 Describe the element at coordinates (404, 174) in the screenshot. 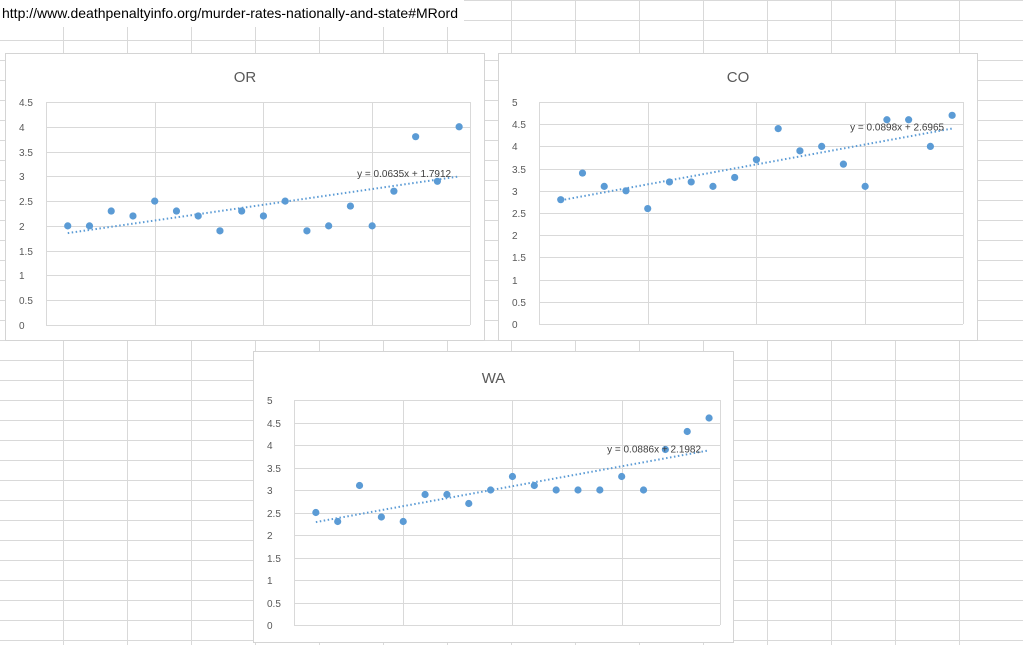

I see `trendline-equation-label: y = 0.0635x + 1.7912` at that location.